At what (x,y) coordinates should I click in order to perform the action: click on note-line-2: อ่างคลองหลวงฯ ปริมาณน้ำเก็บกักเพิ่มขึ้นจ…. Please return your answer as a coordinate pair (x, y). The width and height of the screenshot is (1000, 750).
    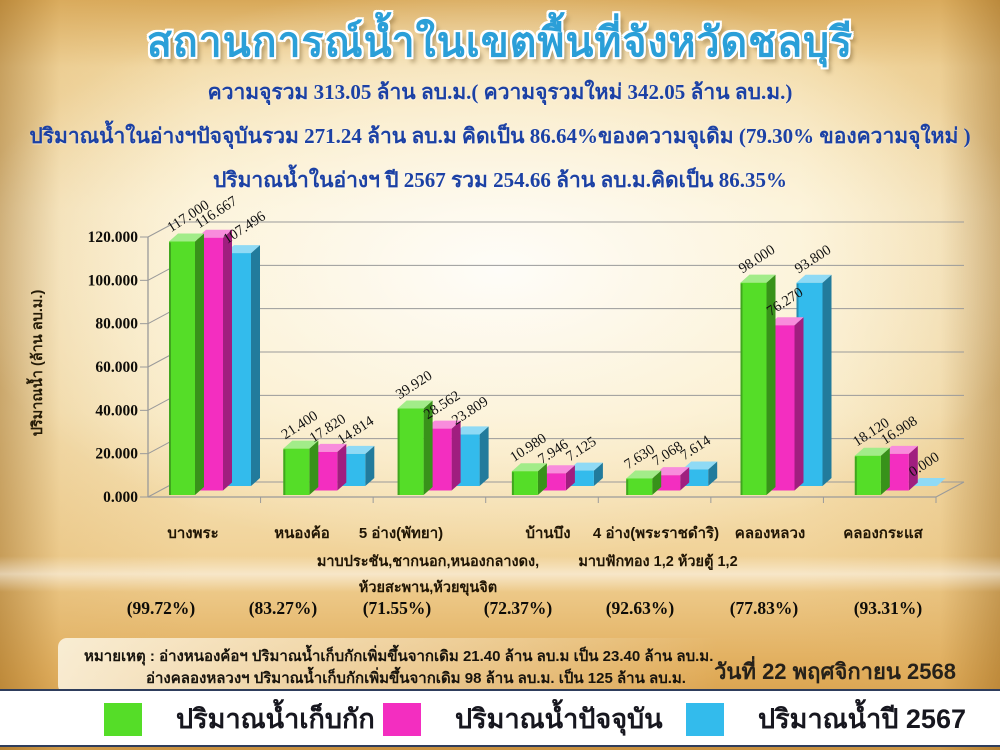
    Looking at the image, I should click on (416, 678).